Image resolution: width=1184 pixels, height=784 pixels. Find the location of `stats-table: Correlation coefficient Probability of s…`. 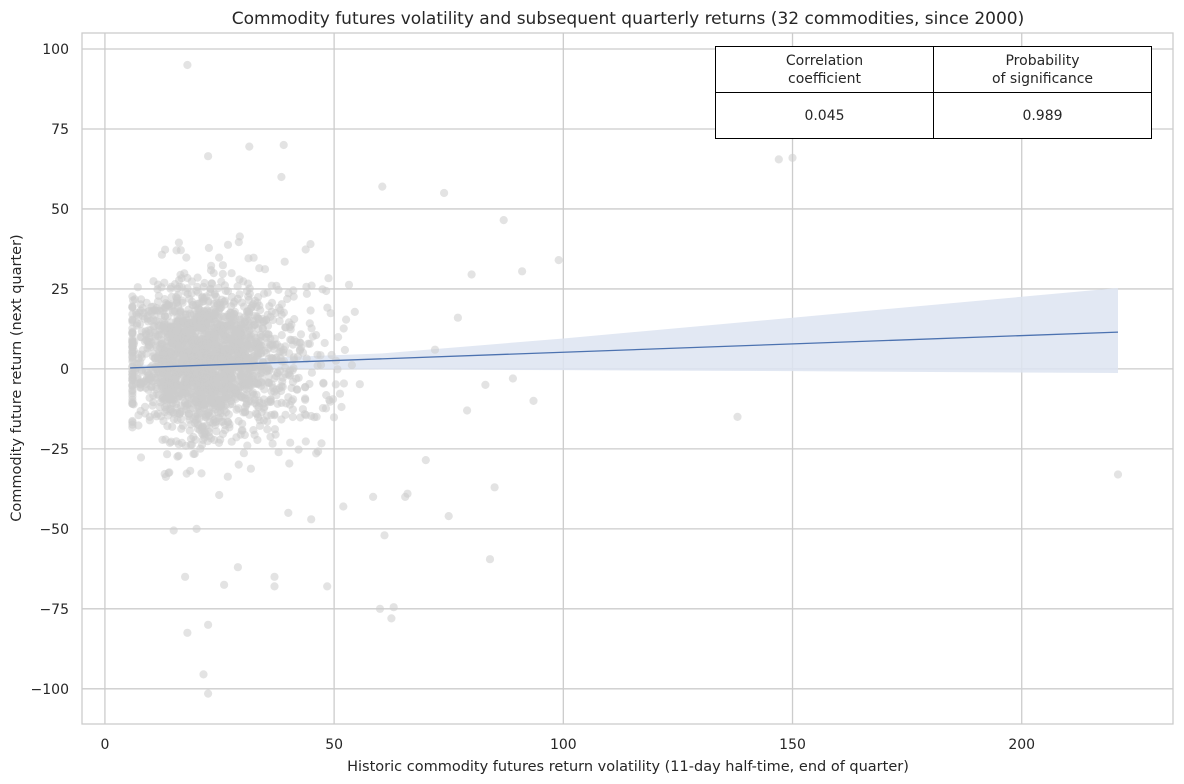

stats-table: Correlation coefficient Probability of s… is located at coordinates (933, 92).